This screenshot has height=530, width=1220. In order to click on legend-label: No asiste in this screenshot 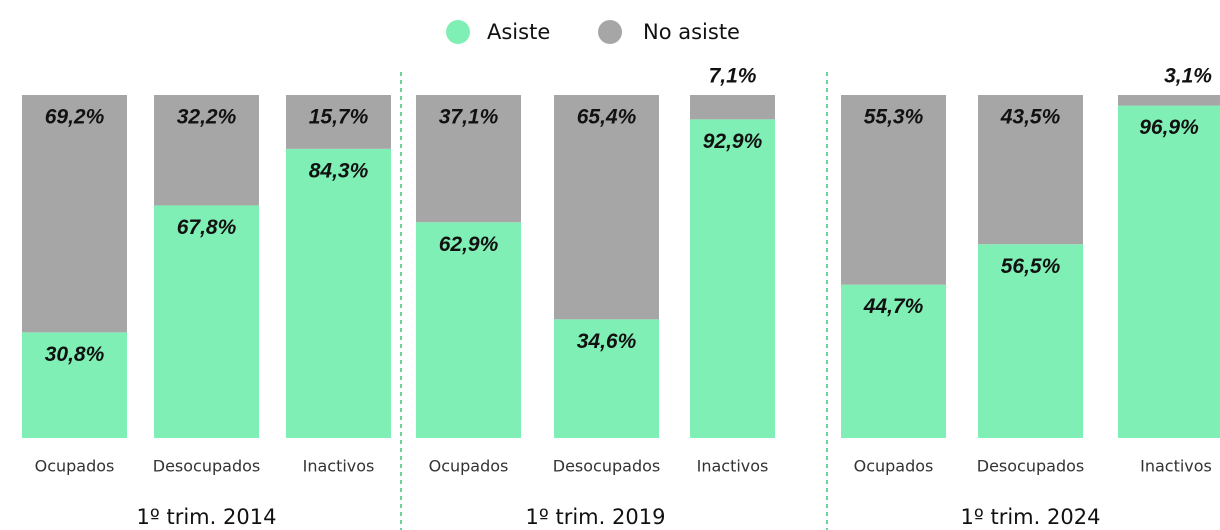, I will do `click(691, 32)`.